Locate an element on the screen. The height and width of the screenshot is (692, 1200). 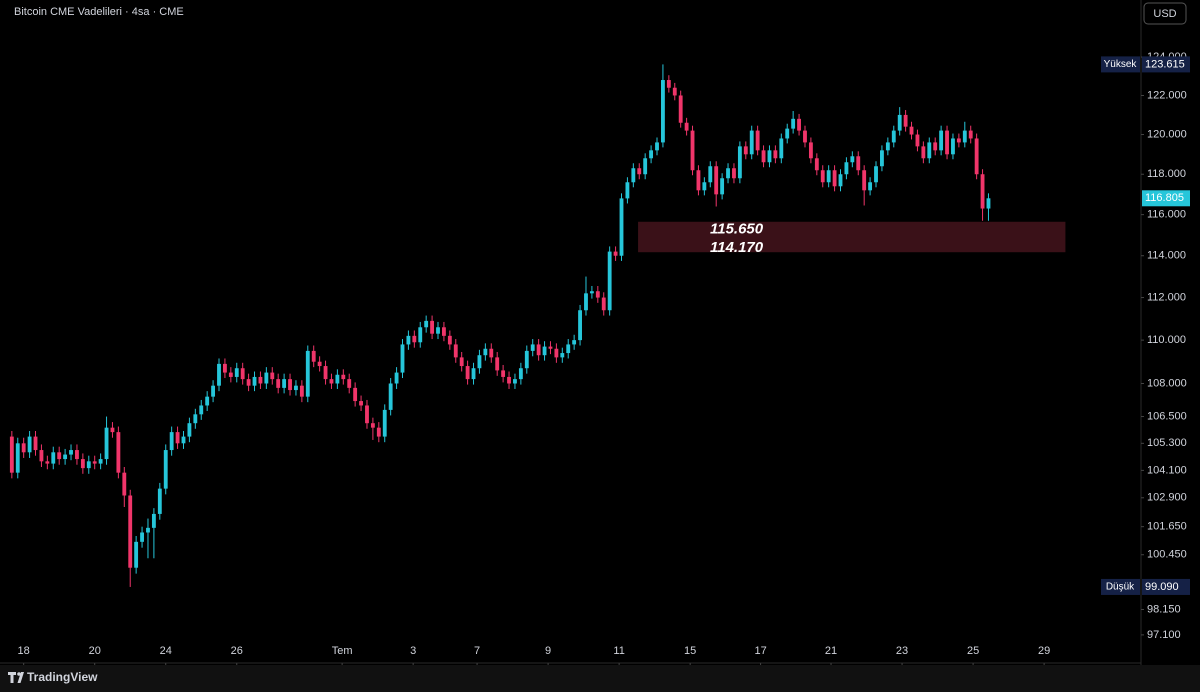
footer-bar is located at coordinates (600, 678).